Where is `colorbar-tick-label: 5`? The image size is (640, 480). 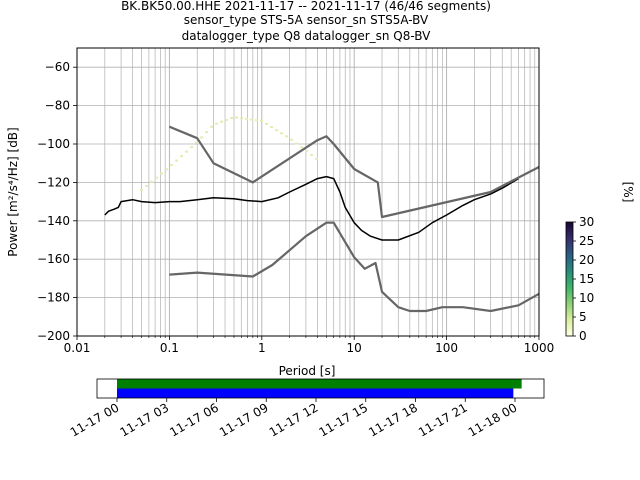
colorbar-tick-label: 5 is located at coordinates (583, 317).